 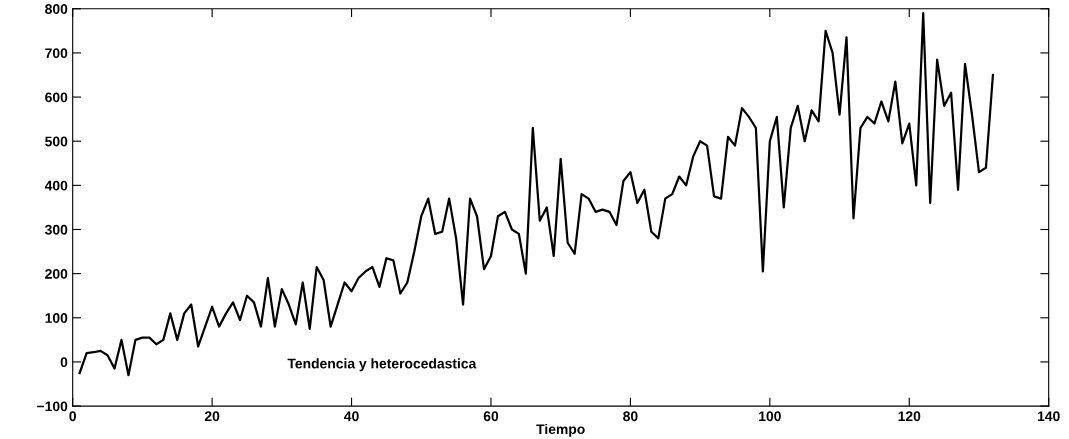 What do you see at coordinates (560, 430) in the screenshot?
I see `x-axis-title: Tiempo` at bounding box center [560, 430].